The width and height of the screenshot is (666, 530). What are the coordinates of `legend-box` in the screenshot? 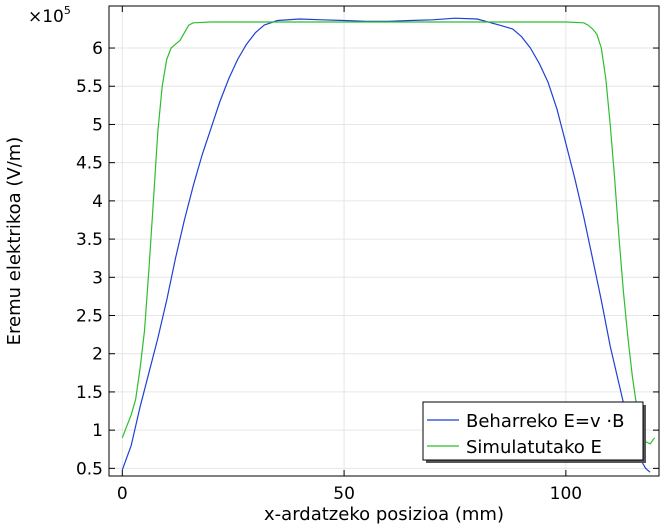 It's located at (533, 431).